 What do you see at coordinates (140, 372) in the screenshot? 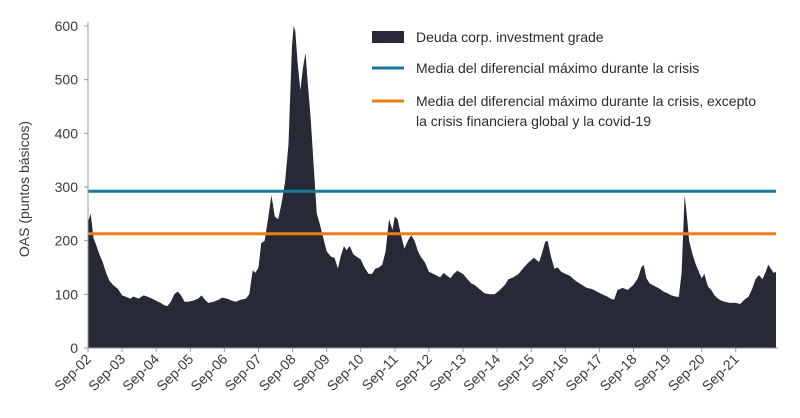
I see `x-tick-label: Sep-04` at bounding box center [140, 372].